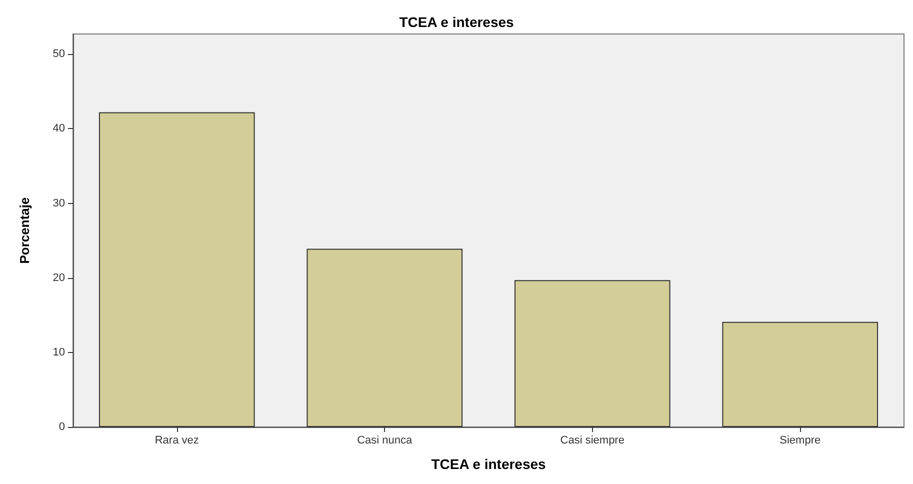  What do you see at coordinates (800, 440) in the screenshot?
I see `x-tick-label: Siempre` at bounding box center [800, 440].